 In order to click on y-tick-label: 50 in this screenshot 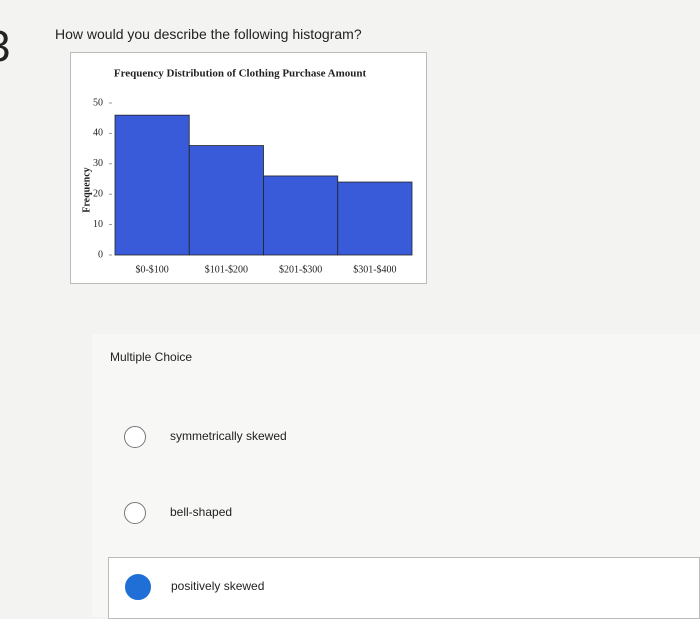, I will do `click(98, 102)`.